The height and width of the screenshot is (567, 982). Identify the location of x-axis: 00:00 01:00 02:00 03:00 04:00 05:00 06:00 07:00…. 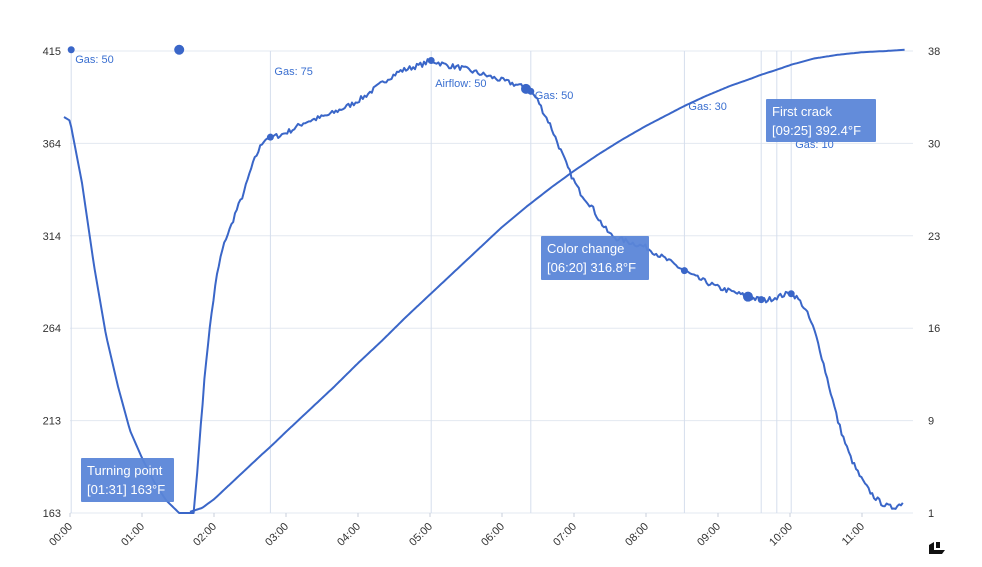
(457, 531).